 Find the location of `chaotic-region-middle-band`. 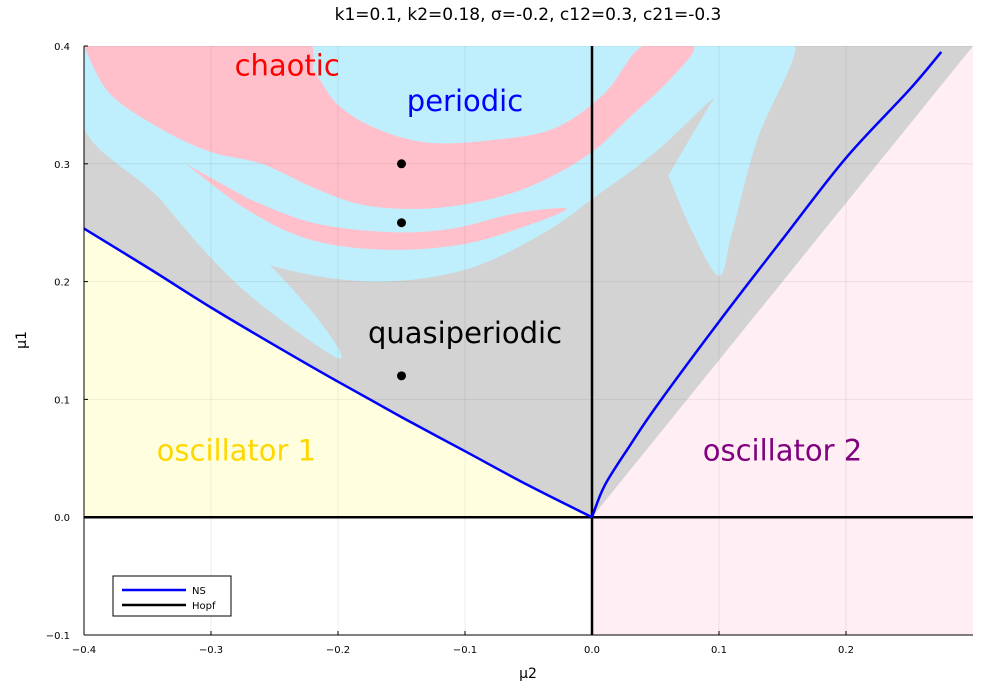

chaotic-region-middle-band is located at coordinates (376, 206).